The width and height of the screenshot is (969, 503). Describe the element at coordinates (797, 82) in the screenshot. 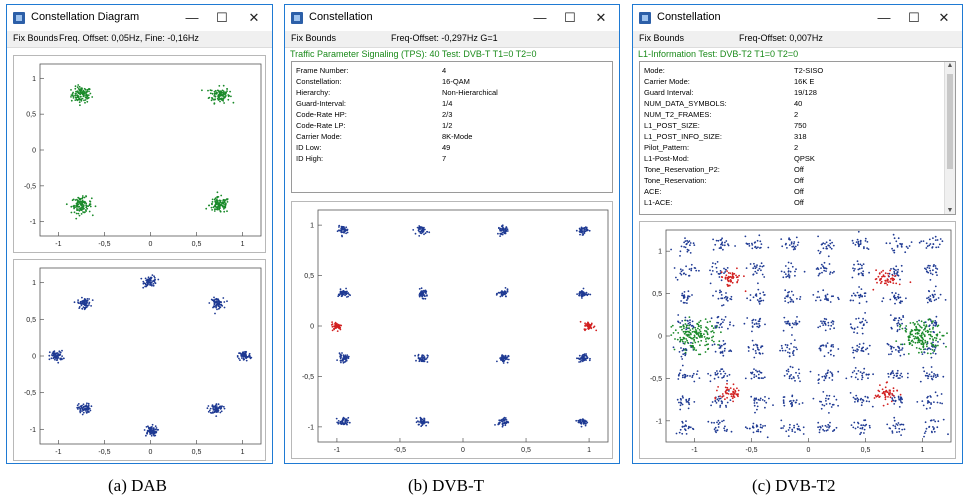

I see `info-row: Carrier Mode: 16K E` at that location.